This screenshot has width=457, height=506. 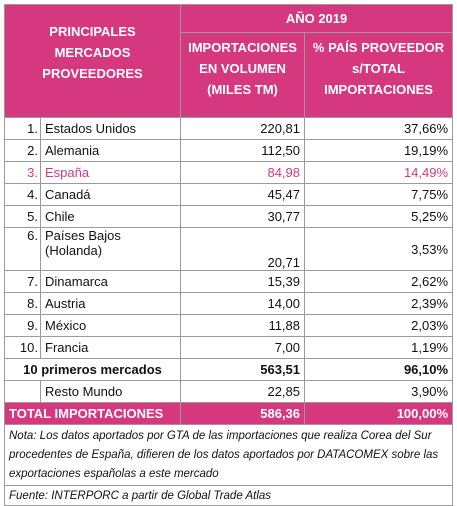 What do you see at coordinates (379, 325) in the screenshot?
I see `share: 2,03%` at bounding box center [379, 325].